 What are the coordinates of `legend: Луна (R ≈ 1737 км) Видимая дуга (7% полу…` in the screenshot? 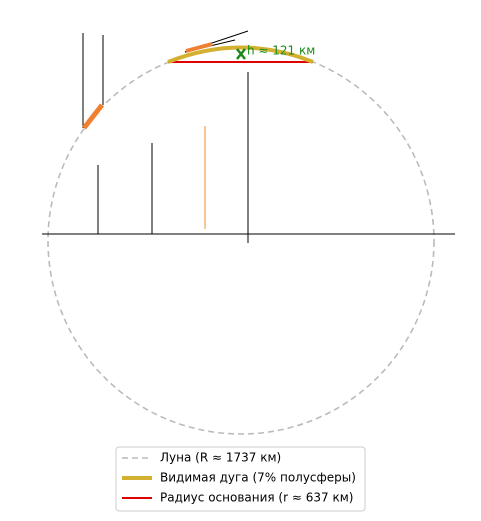 It's located at (240, 479).